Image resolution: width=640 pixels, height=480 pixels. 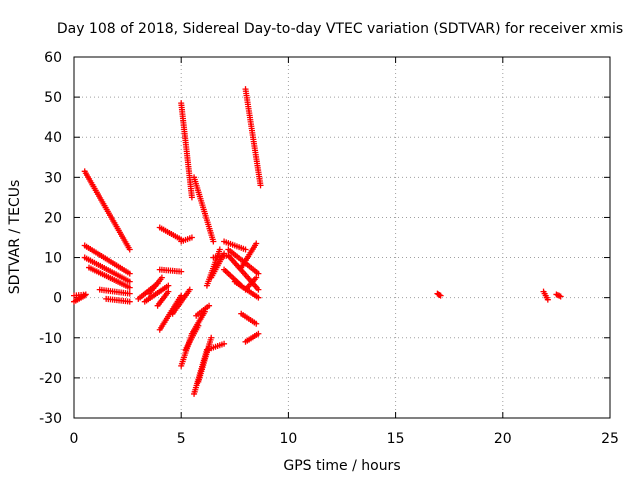 What do you see at coordinates (74, 439) in the screenshot?
I see `x-tick-label: 0` at bounding box center [74, 439].